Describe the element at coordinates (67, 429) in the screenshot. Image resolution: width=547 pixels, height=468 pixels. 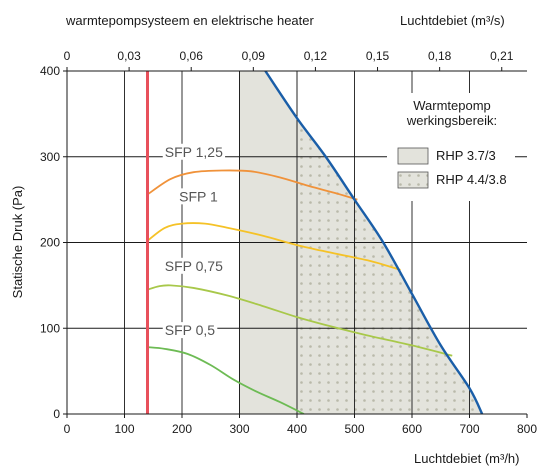
I see `x-tick-label: 0` at that location.